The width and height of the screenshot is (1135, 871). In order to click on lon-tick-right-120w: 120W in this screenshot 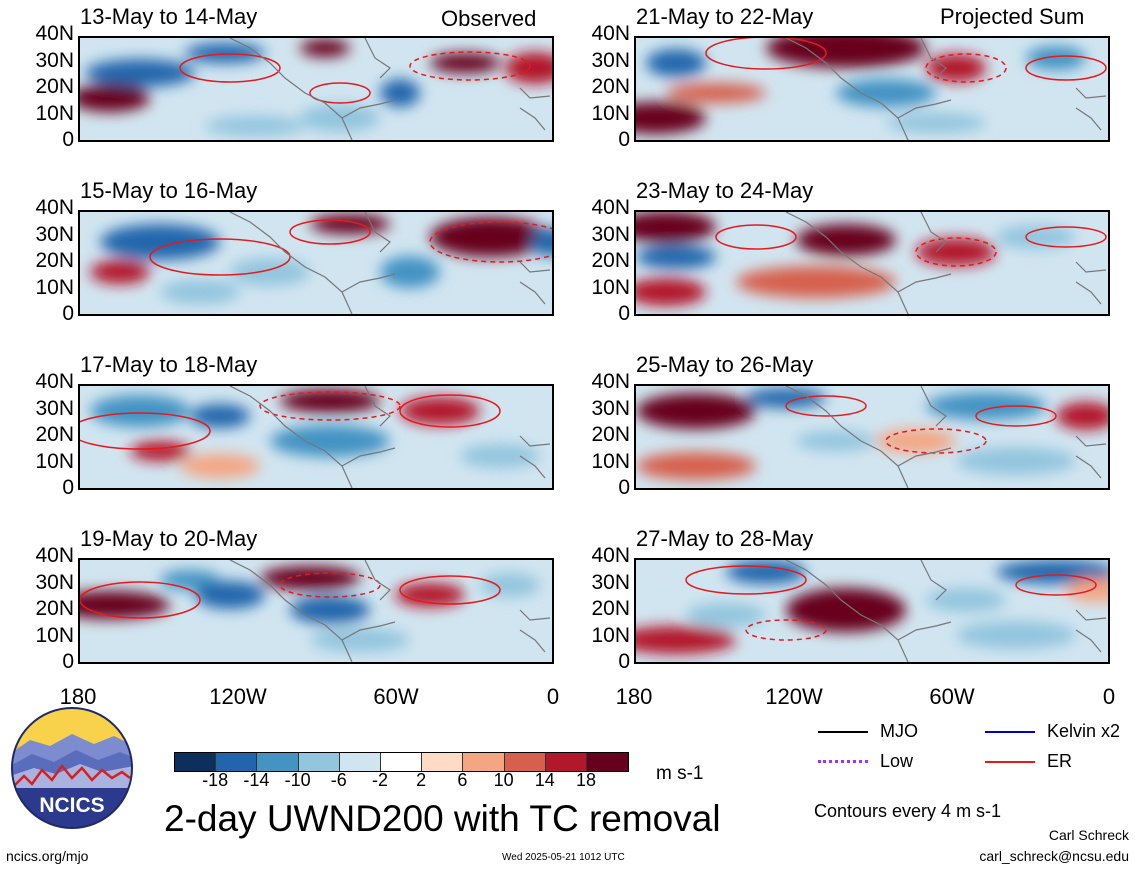, I will do `click(794, 696)`.